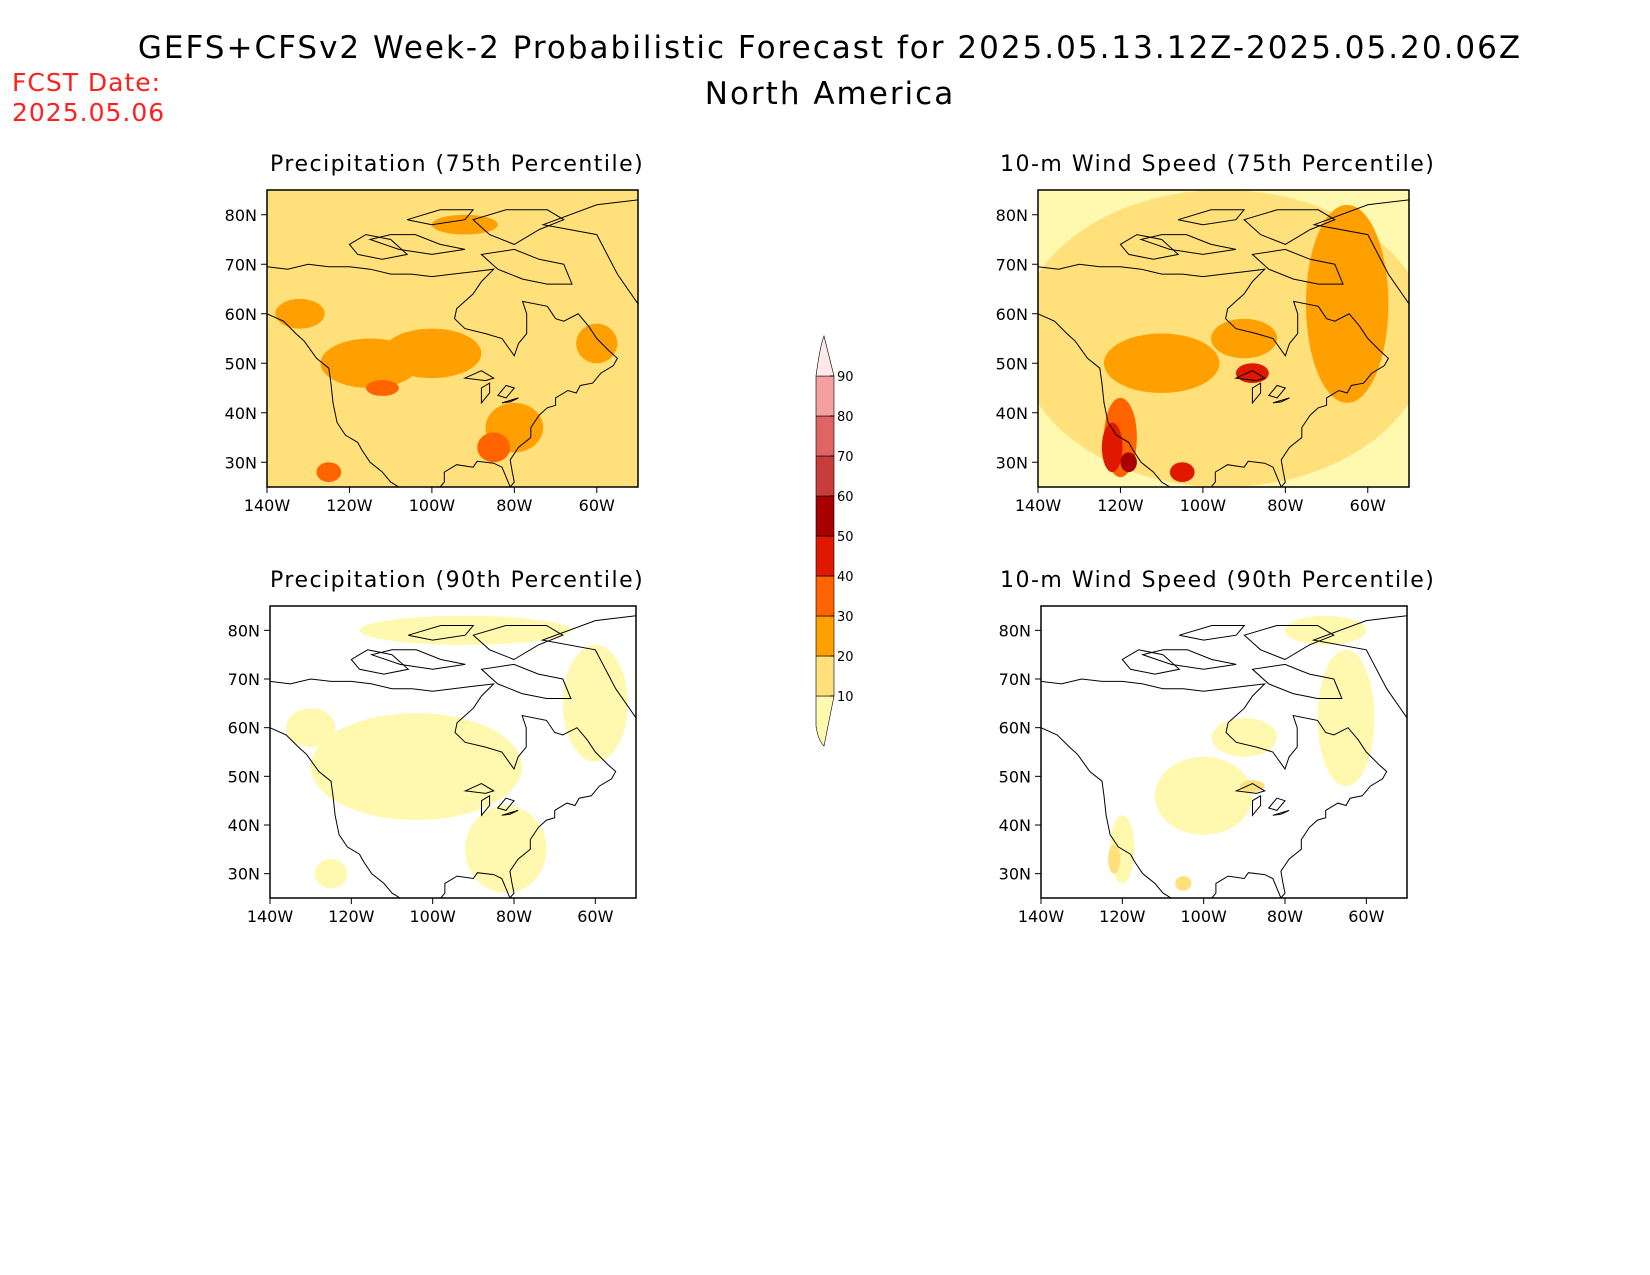 The width and height of the screenshot is (1650, 1275). I want to click on colorbar-label: 70, so click(845, 457).